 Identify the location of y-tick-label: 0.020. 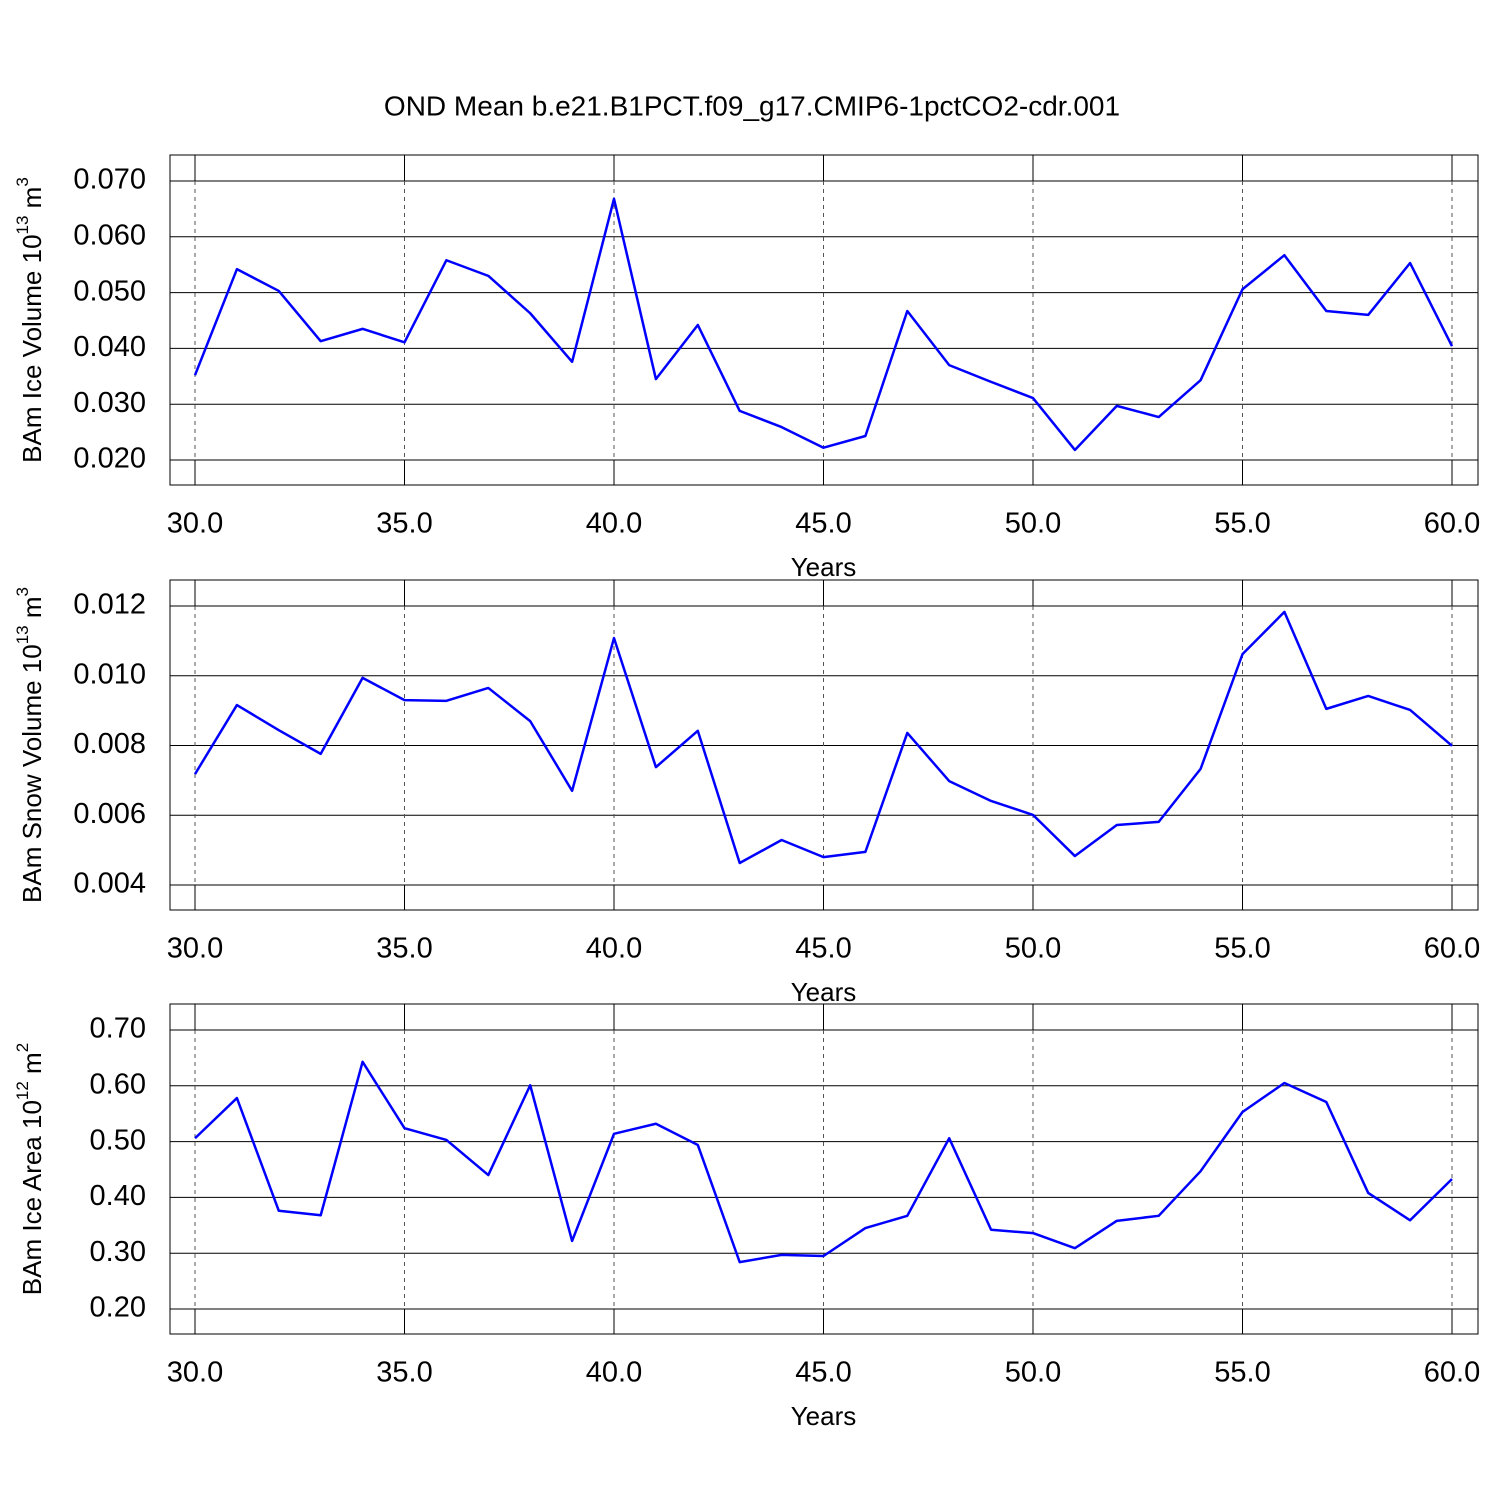
(109, 459).